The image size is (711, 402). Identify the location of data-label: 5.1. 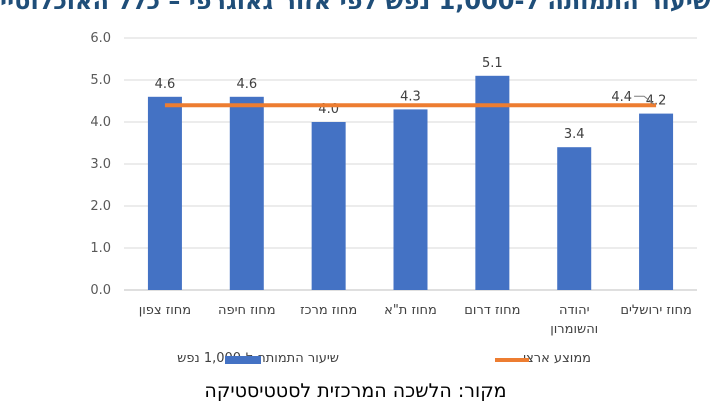
(492, 63).